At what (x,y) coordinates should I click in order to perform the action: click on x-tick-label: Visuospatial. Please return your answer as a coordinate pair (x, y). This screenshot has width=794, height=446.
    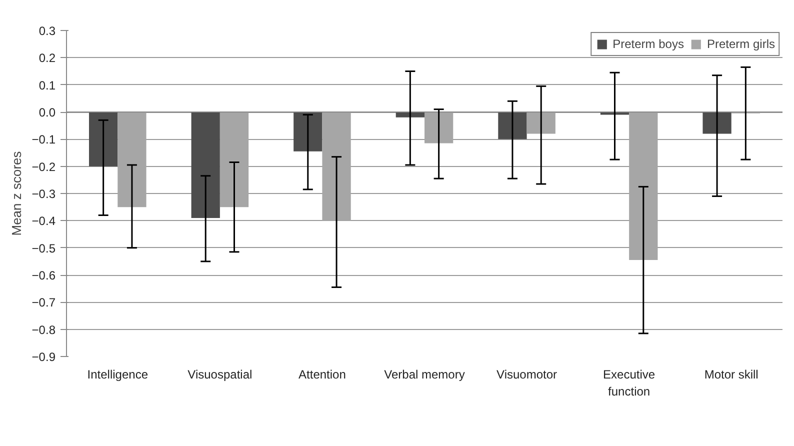
    Looking at the image, I should click on (220, 375).